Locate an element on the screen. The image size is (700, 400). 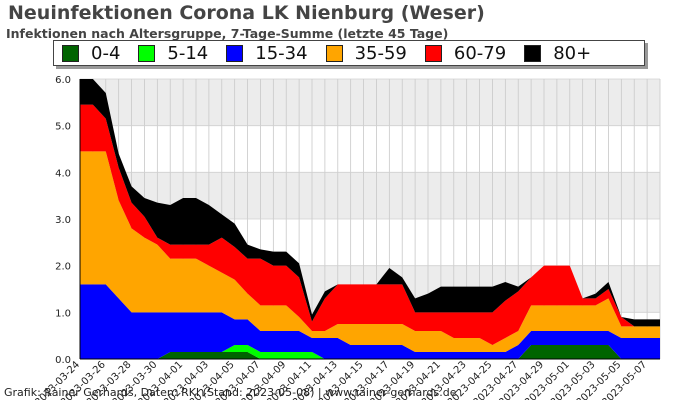
y-tick-label: 1.0 is located at coordinates (63, 313).